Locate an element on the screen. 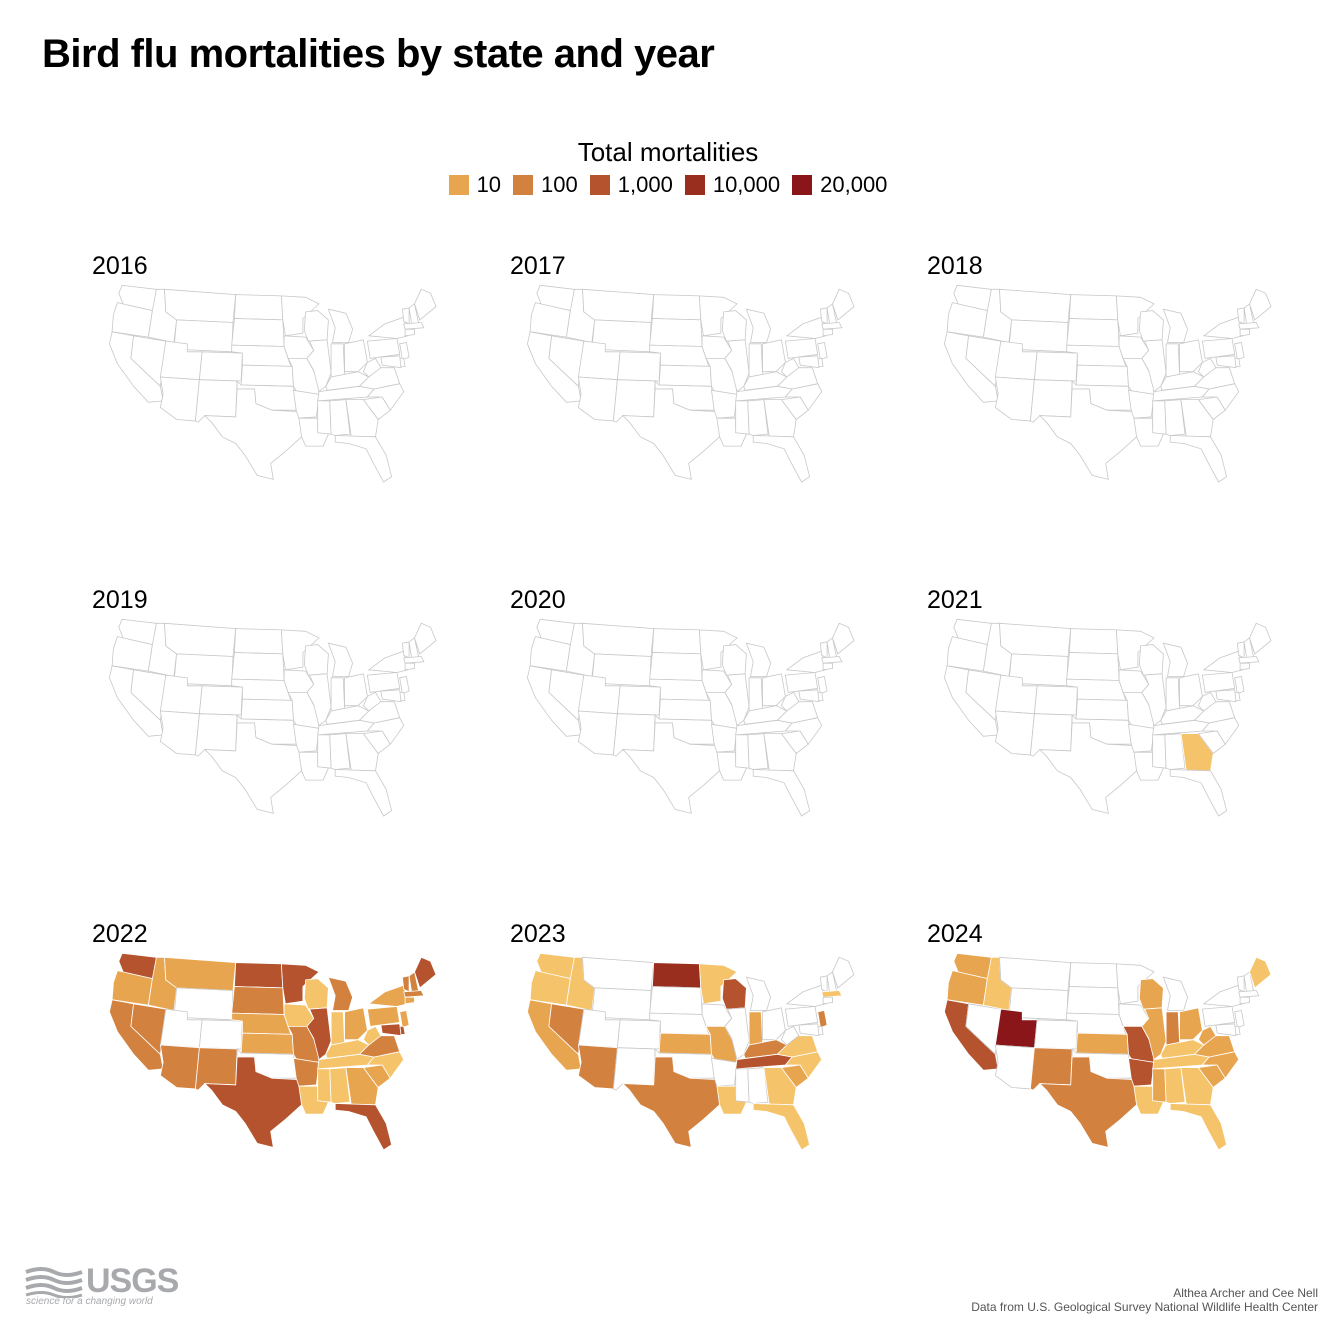  credits-authors: Althea Archer and Cee Nell is located at coordinates (1245, 1293).